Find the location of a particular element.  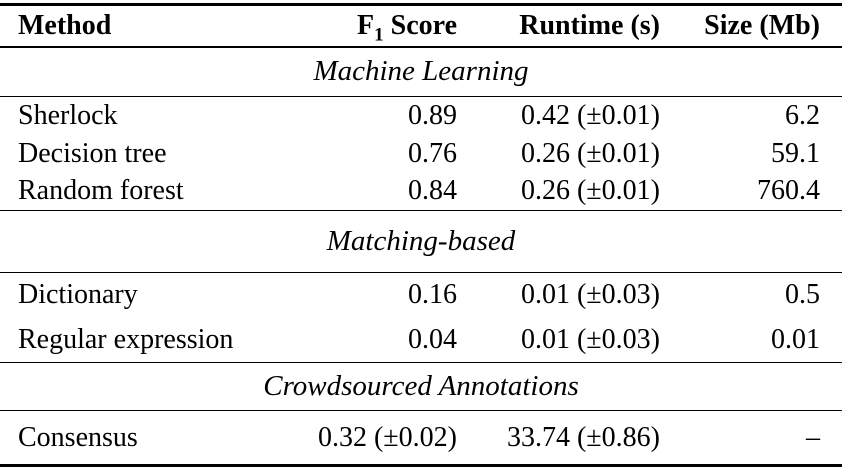

table-row-consensus: Consensus 0.32 (±0.02) 33.74 (±0.86) – is located at coordinates (421, 438).